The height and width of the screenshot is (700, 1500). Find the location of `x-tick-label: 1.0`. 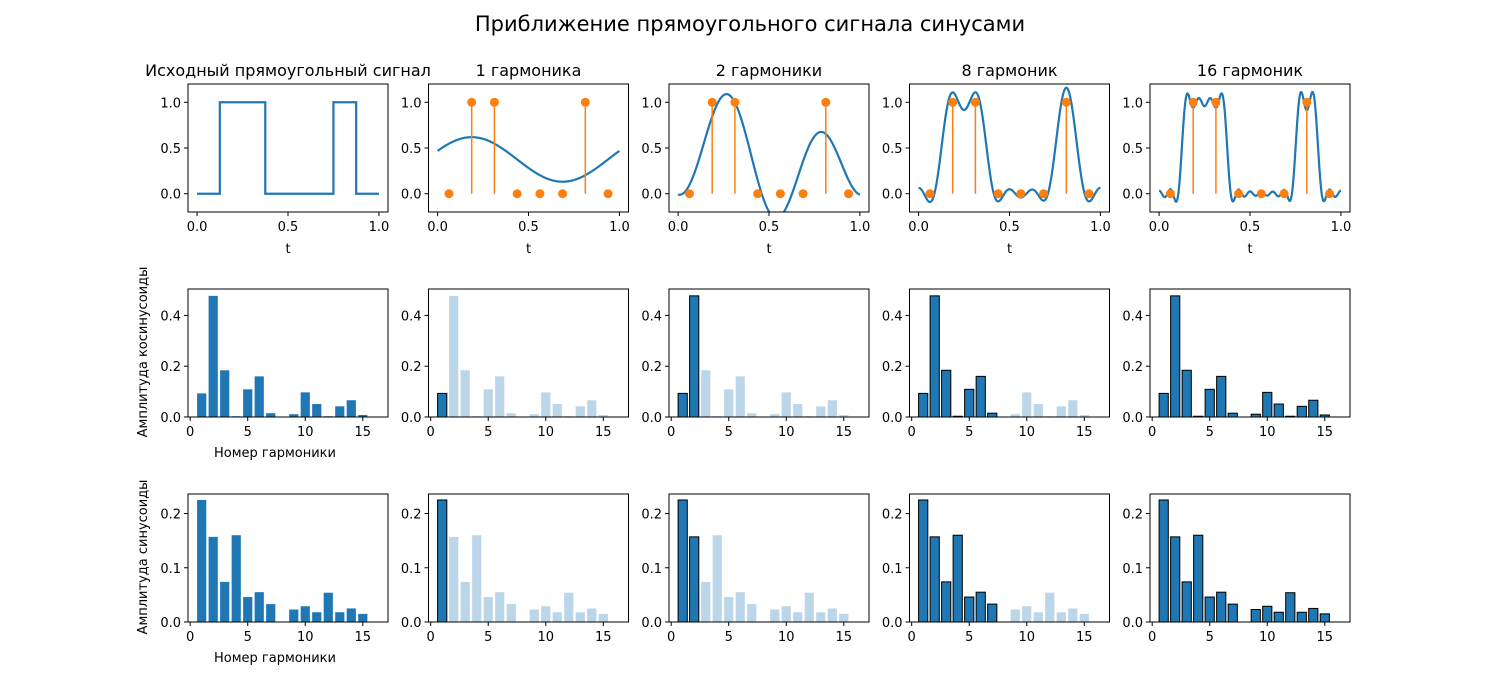

x-tick-label: 1.0 is located at coordinates (860, 227).